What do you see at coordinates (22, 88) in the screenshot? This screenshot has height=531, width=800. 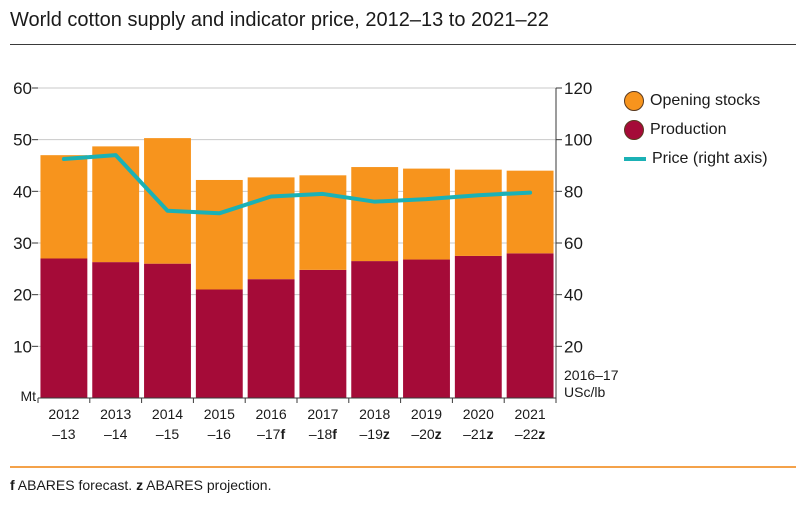 I see `left-tick-label-60: 60` at bounding box center [22, 88].